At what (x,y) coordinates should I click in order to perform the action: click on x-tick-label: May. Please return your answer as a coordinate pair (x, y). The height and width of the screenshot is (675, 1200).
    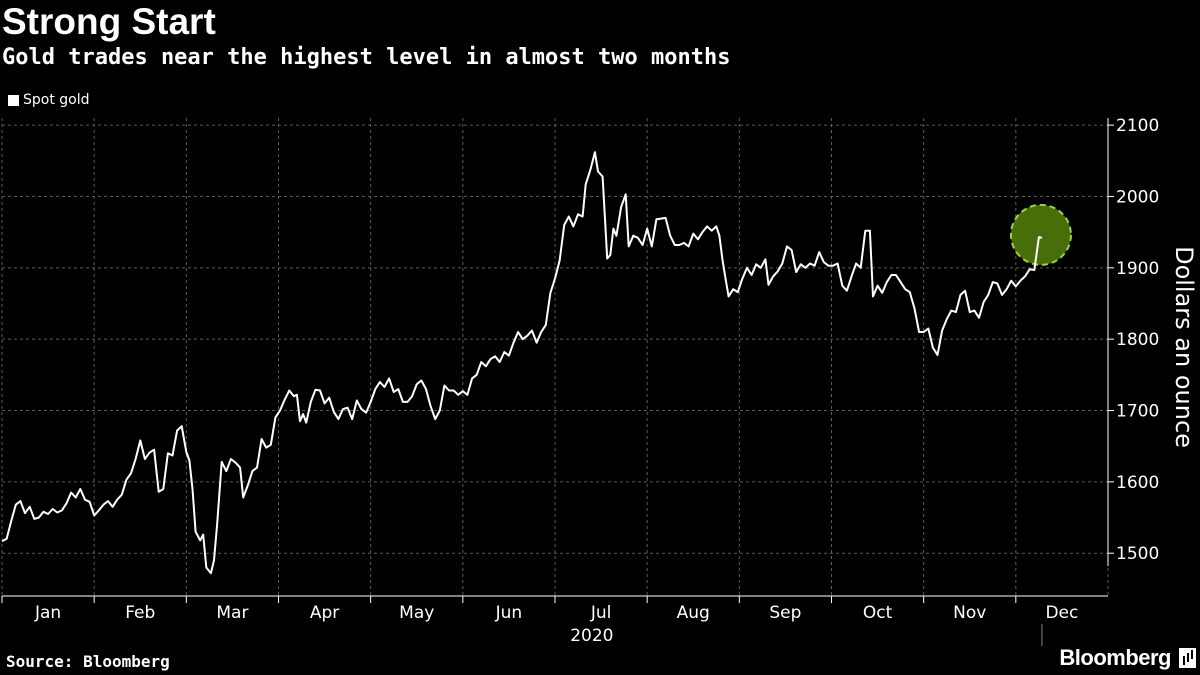
    Looking at the image, I should click on (416, 613).